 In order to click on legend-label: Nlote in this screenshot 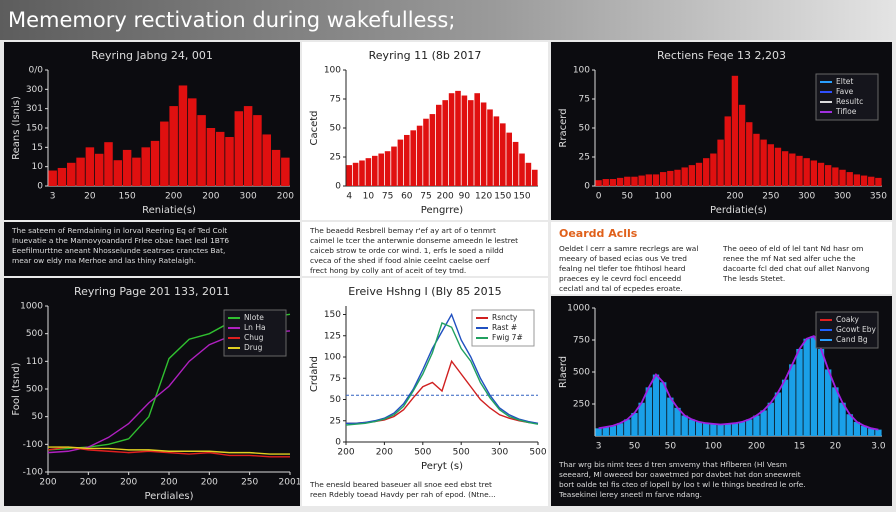, I will do `click(254, 317)`.